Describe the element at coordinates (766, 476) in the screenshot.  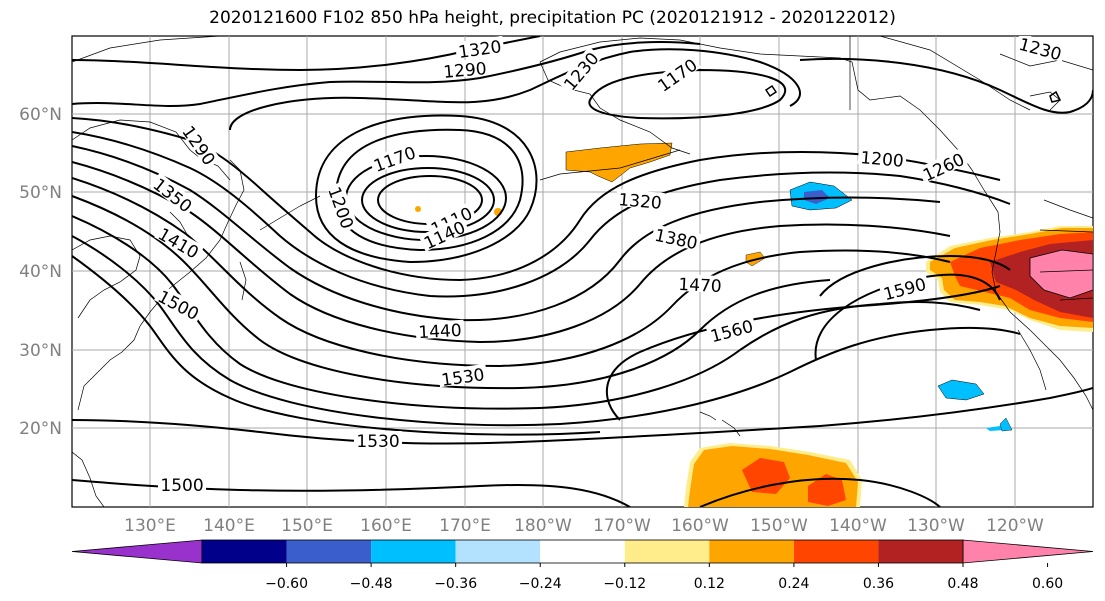
I see `precip-patch-pacific-red1` at that location.